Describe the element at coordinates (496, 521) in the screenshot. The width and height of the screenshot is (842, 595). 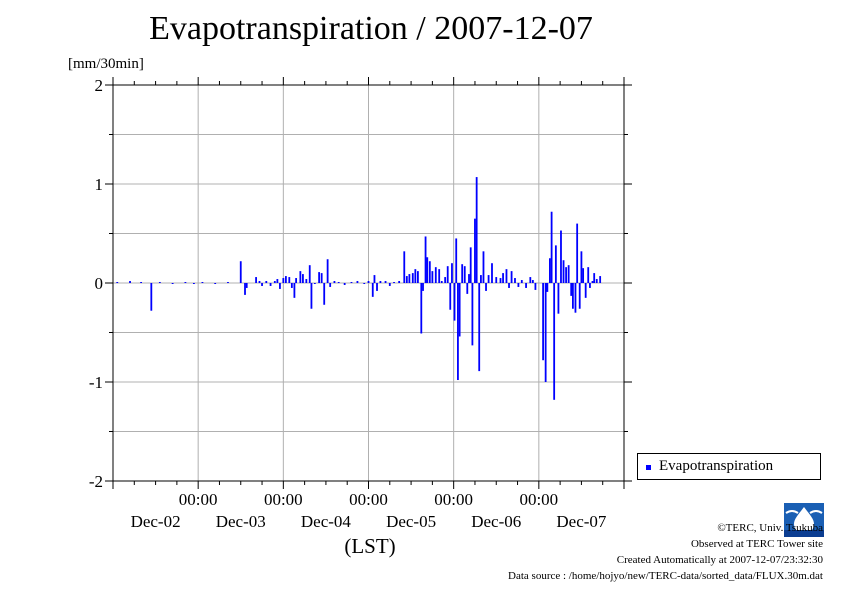
I see `x-date-label: Dec-06` at that location.